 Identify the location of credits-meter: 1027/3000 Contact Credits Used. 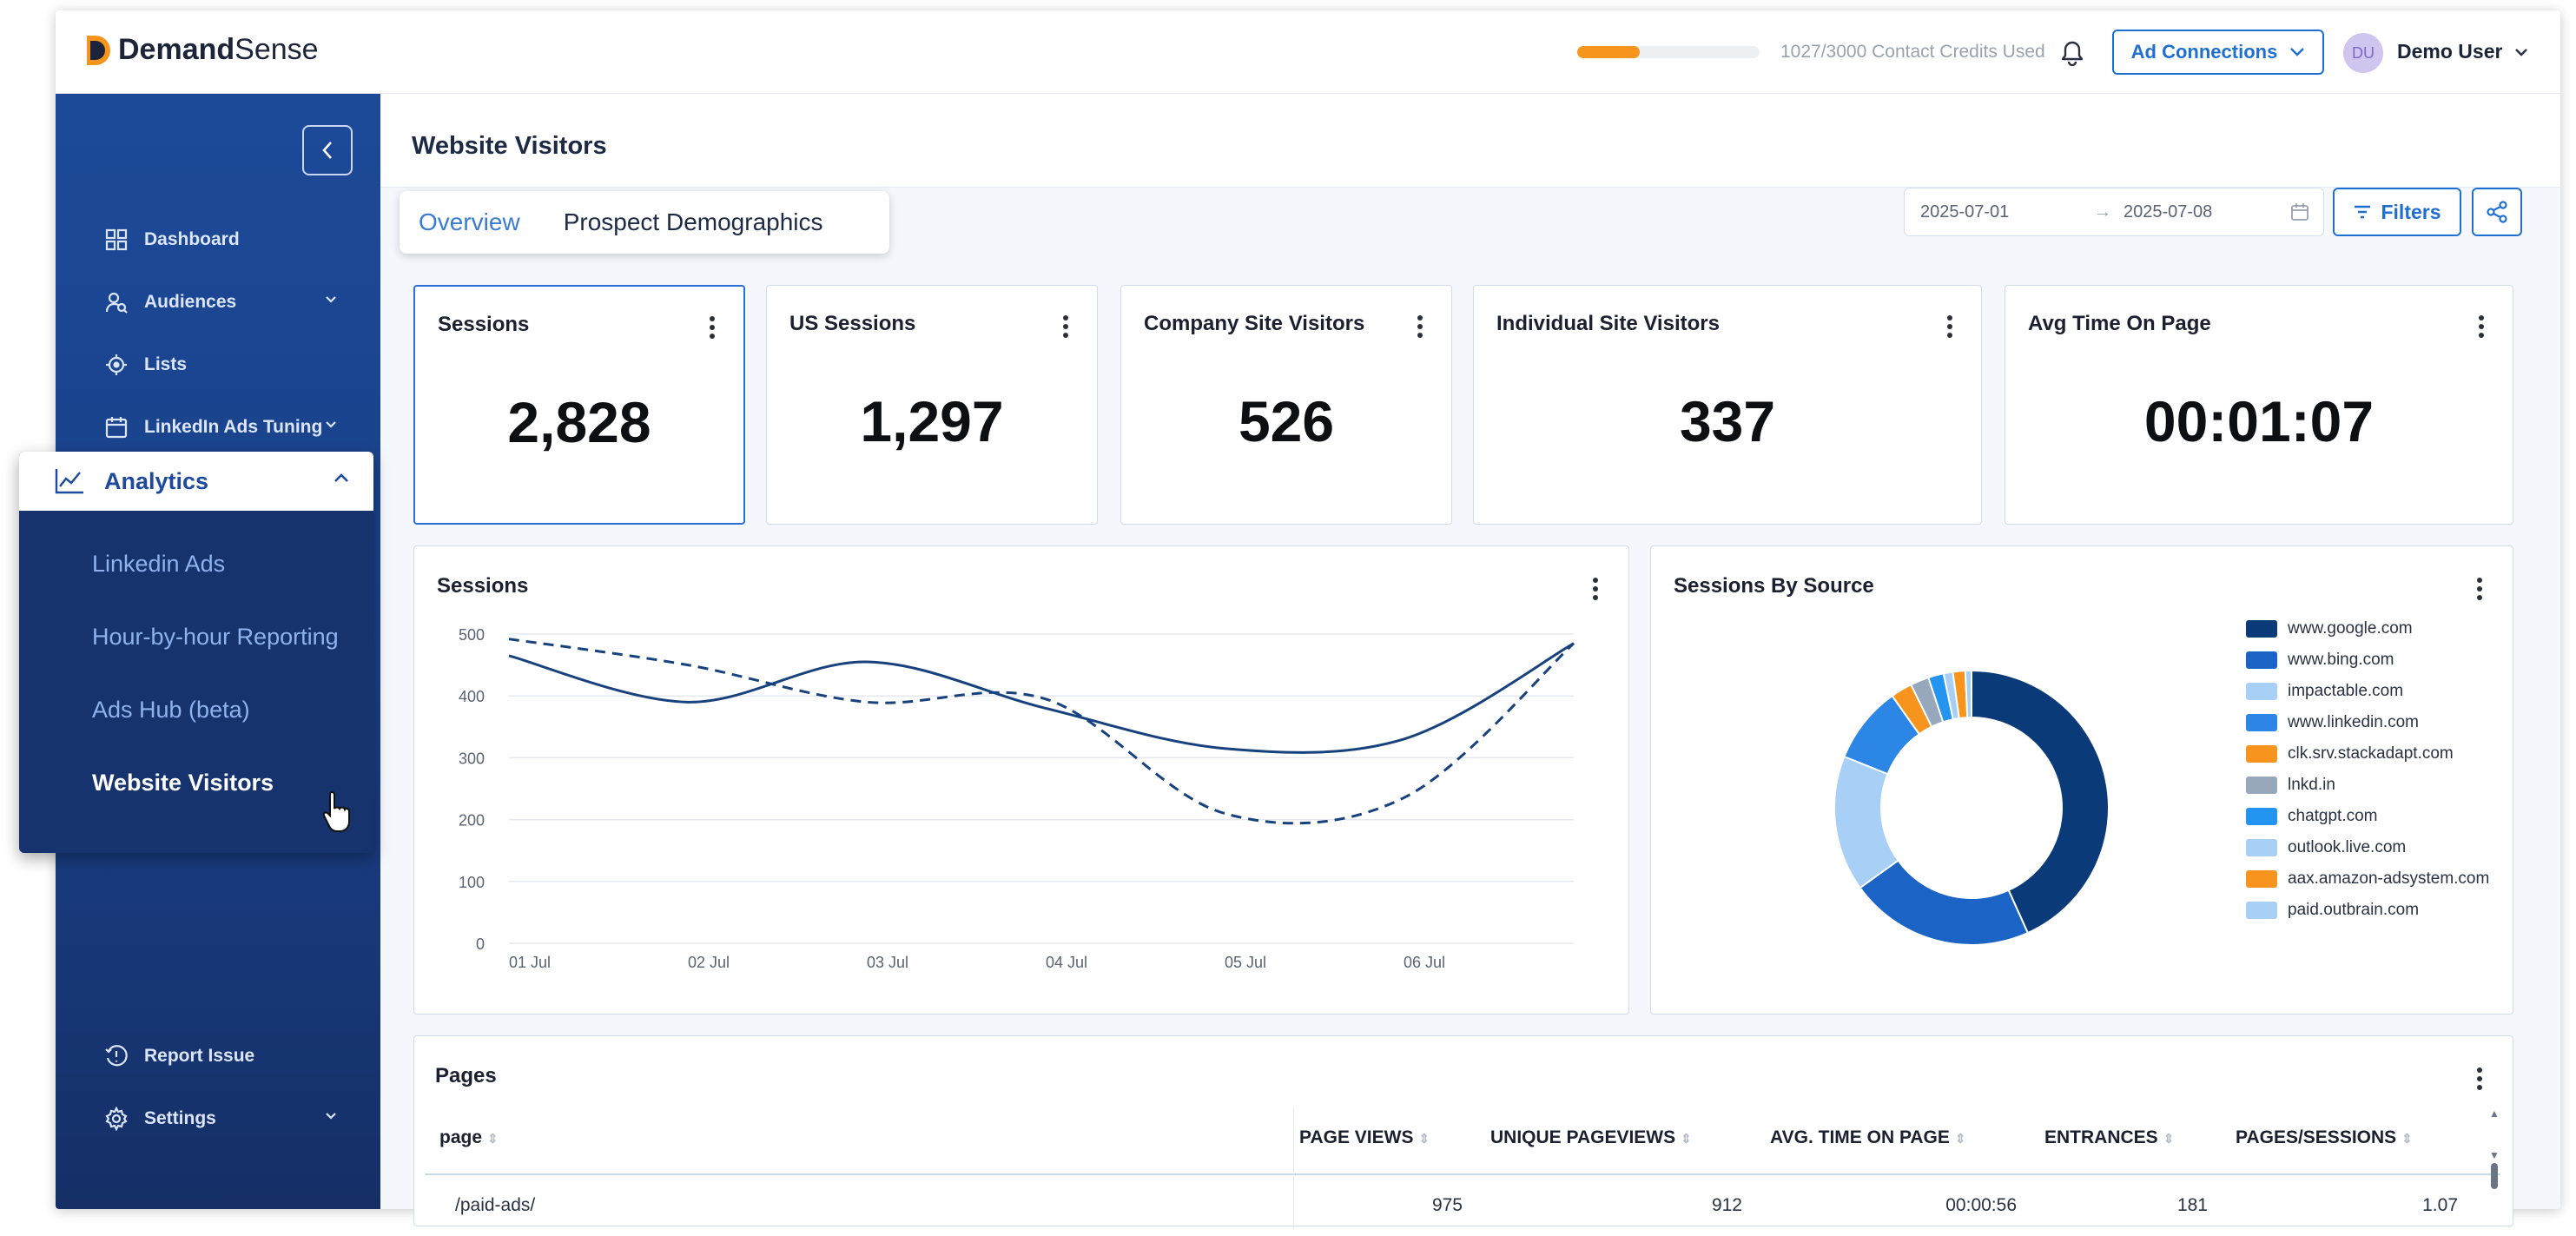
(1811, 52).